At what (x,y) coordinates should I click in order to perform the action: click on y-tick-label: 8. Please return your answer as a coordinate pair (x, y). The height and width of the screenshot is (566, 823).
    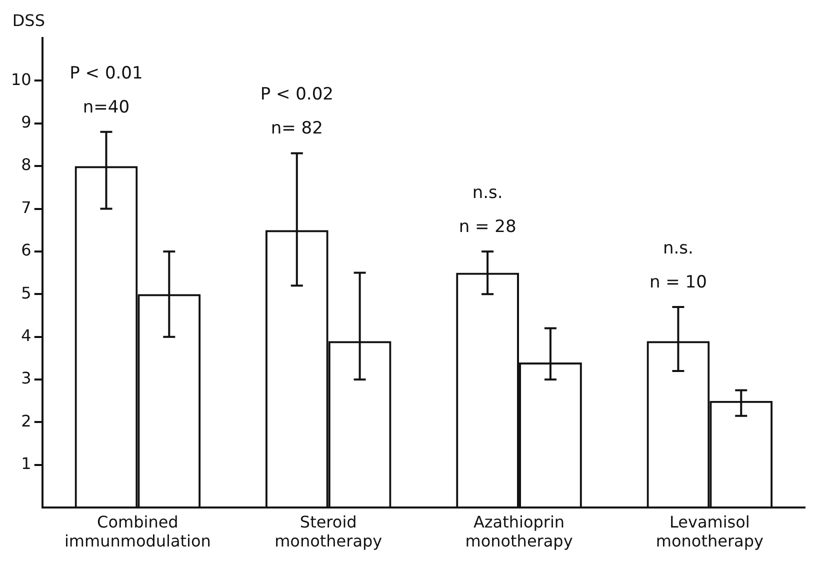
    Looking at the image, I should click on (26, 164).